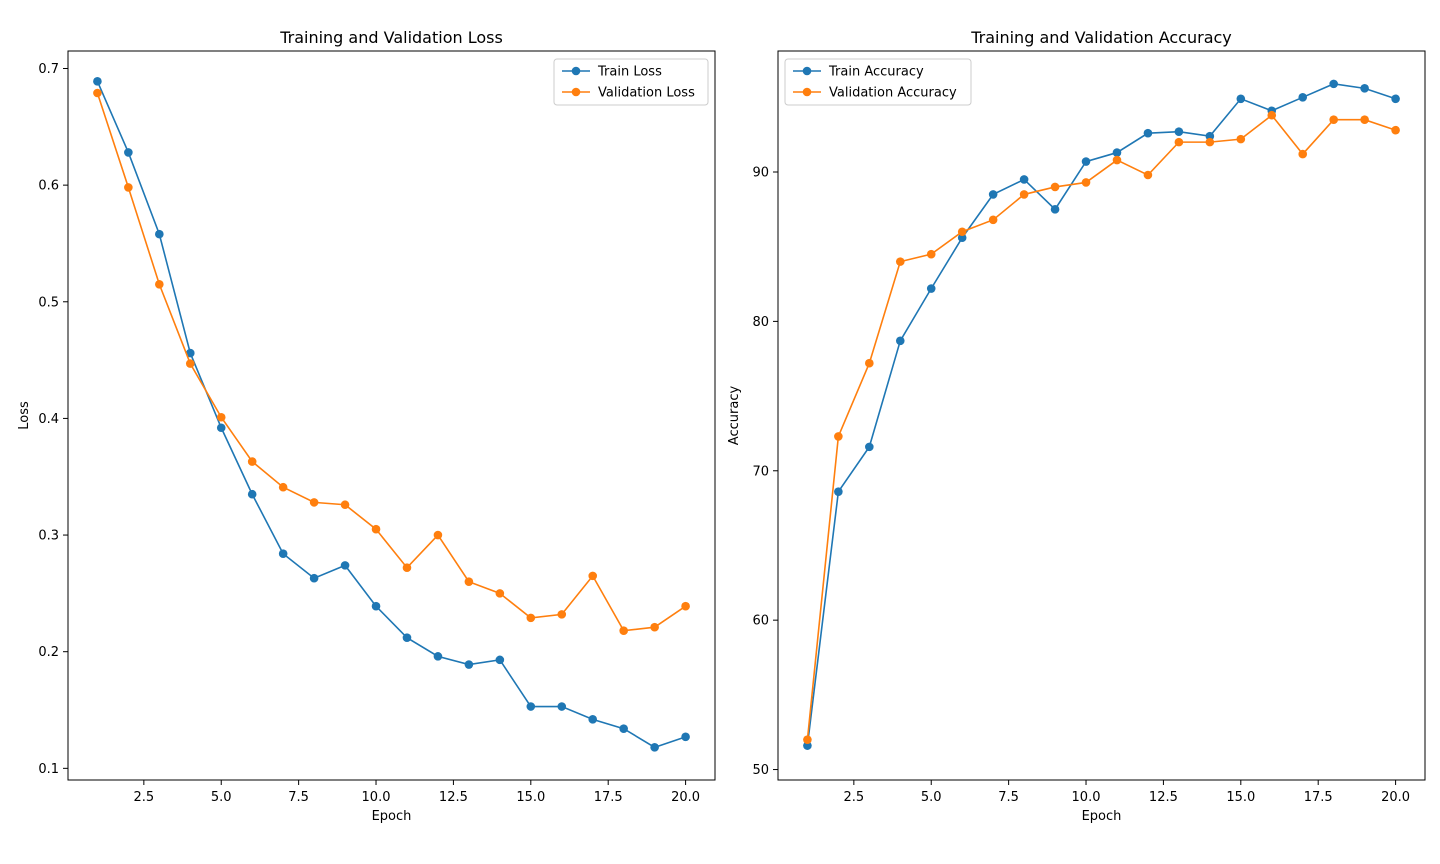 This screenshot has width=1440, height=864. I want to click on y-tick-label: 0.5, so click(48, 302).